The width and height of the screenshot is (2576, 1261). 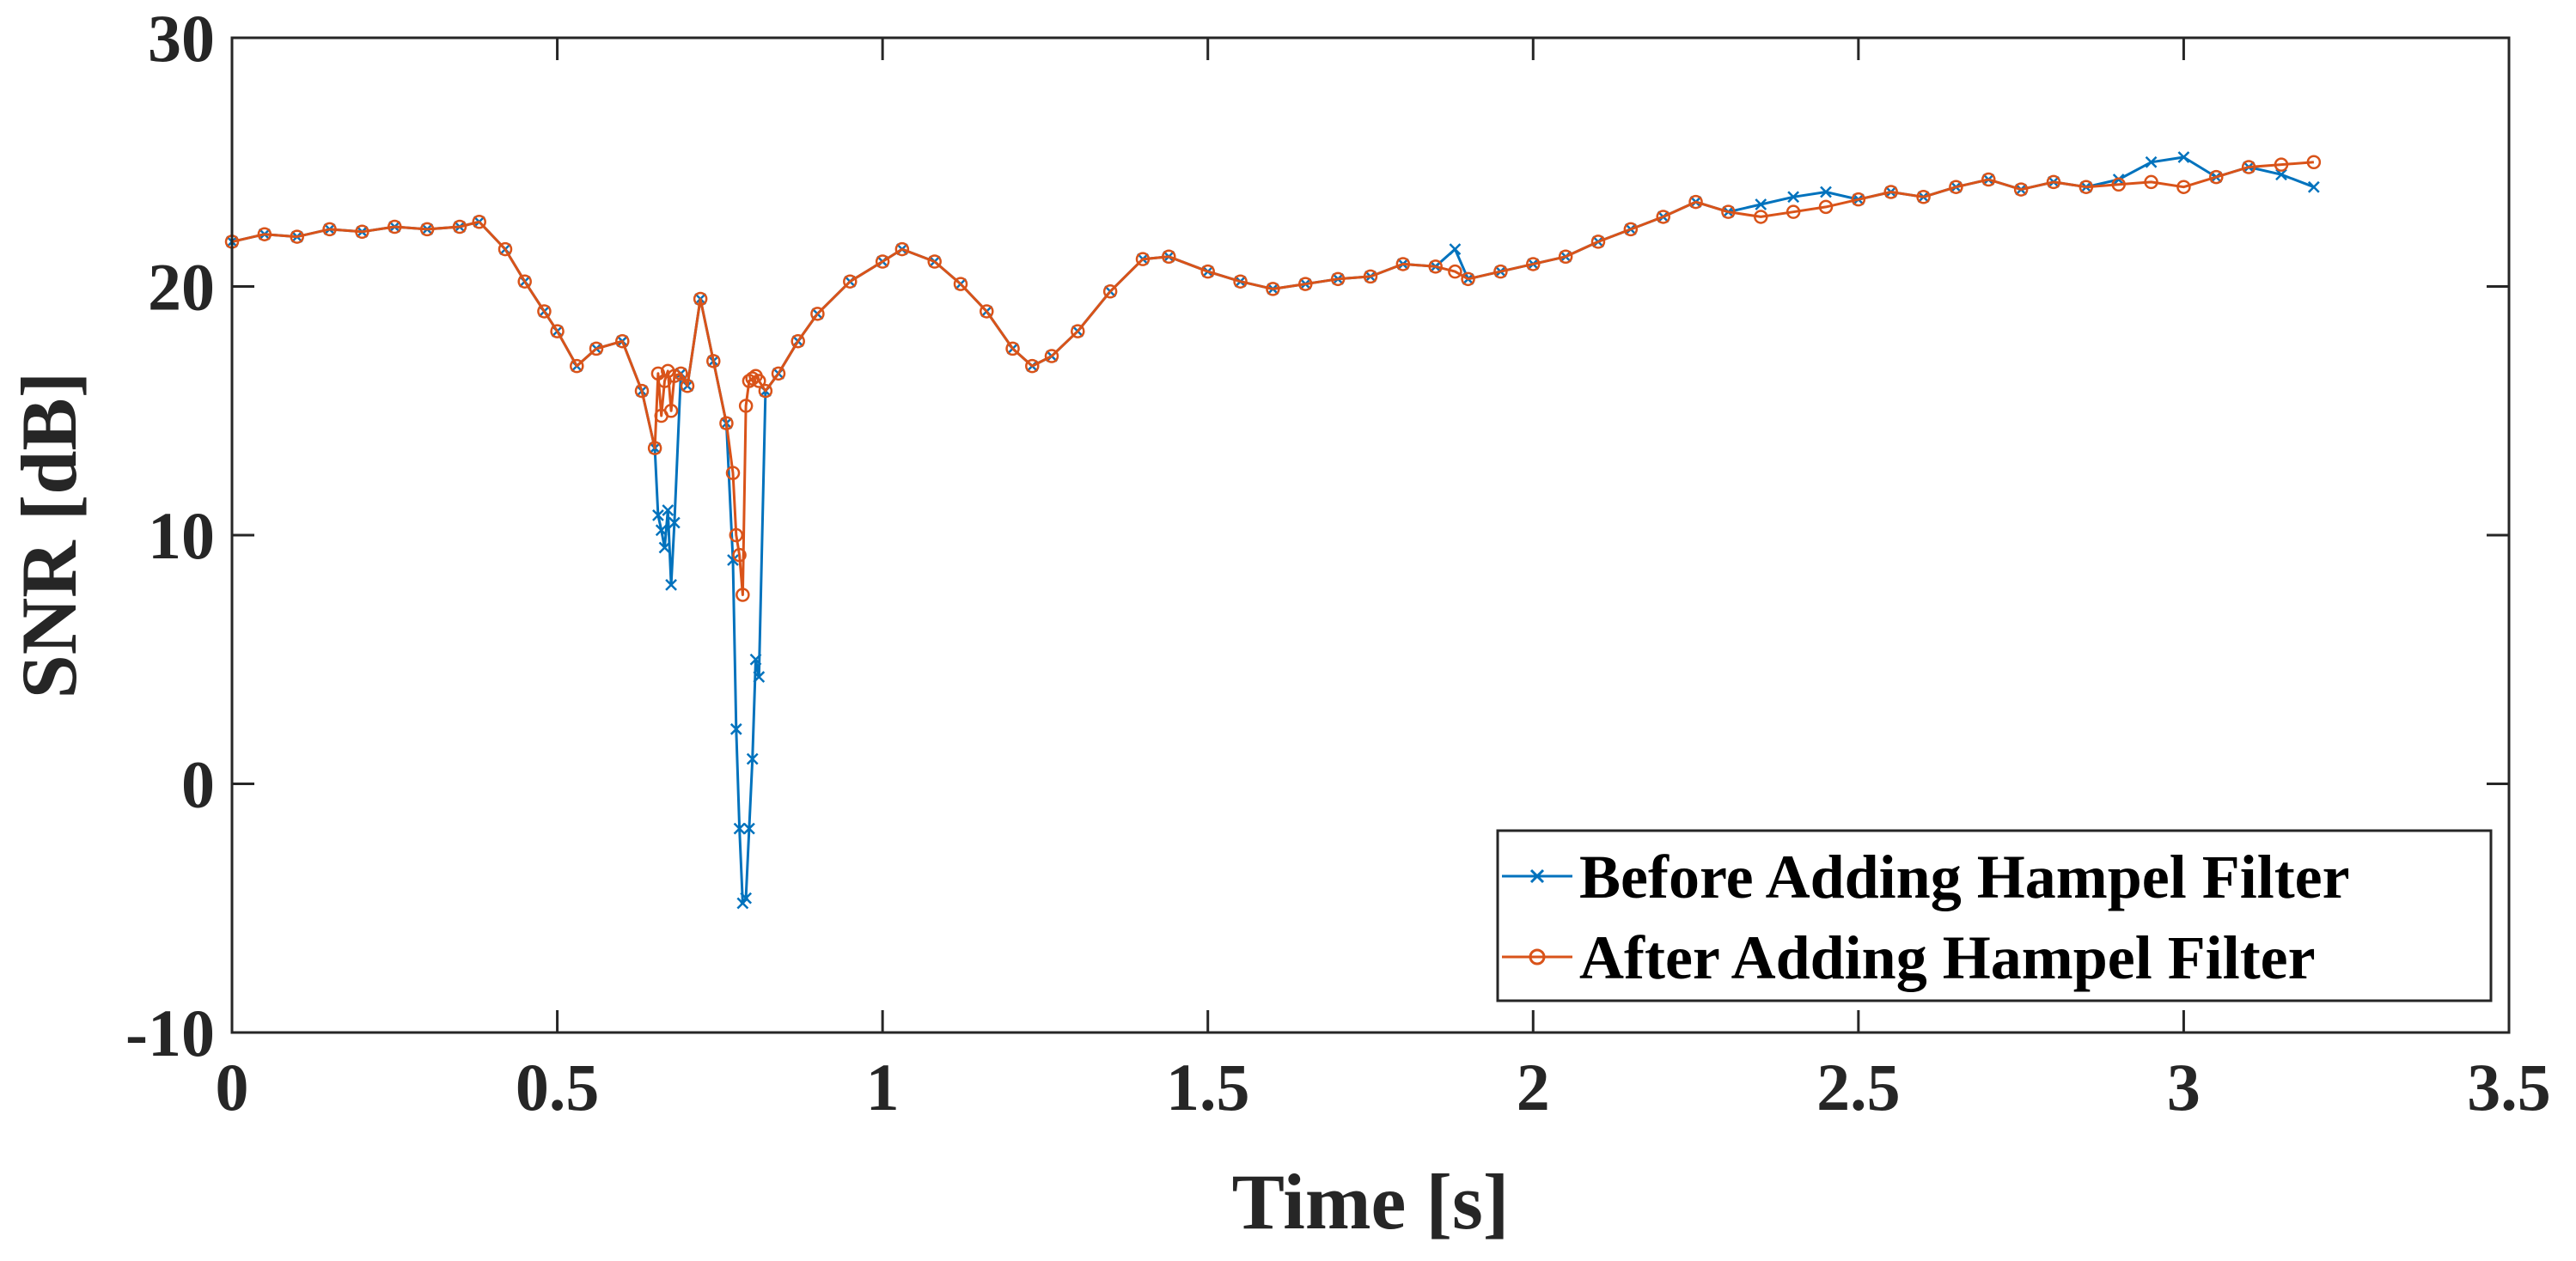 I want to click on y-tick-label: 0, so click(x=198, y=785).